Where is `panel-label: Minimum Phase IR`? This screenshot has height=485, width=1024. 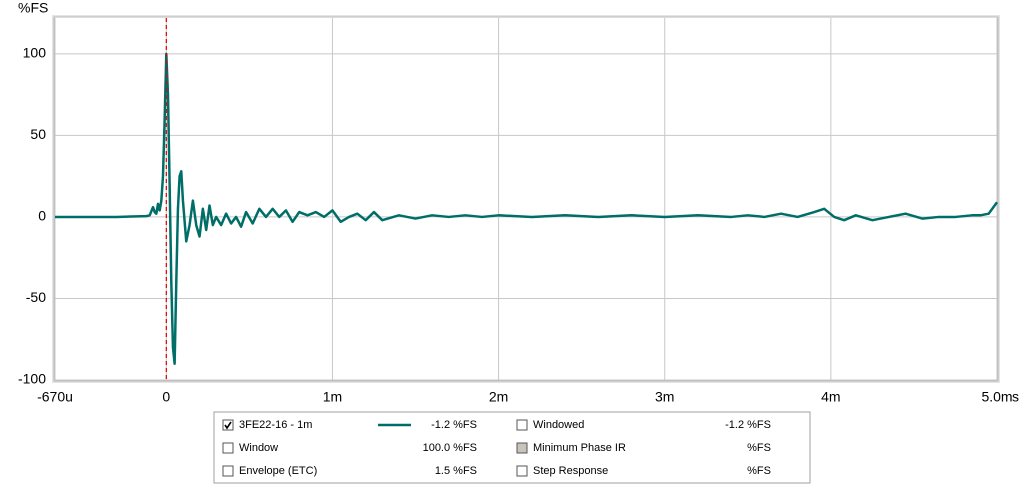
panel-label: Minimum Phase IR is located at coordinates (579, 448).